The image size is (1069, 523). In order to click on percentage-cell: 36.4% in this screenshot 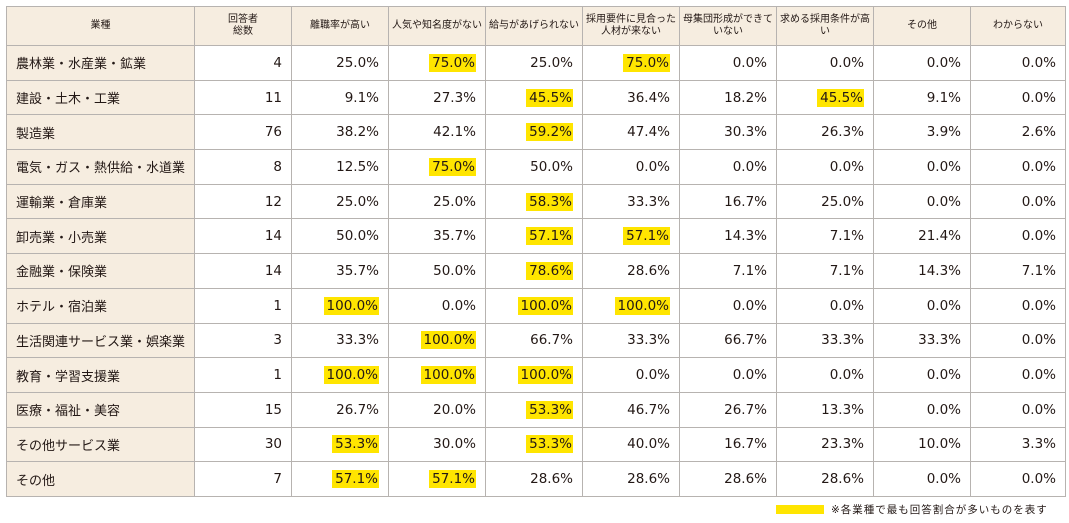, I will do `click(631, 97)`.